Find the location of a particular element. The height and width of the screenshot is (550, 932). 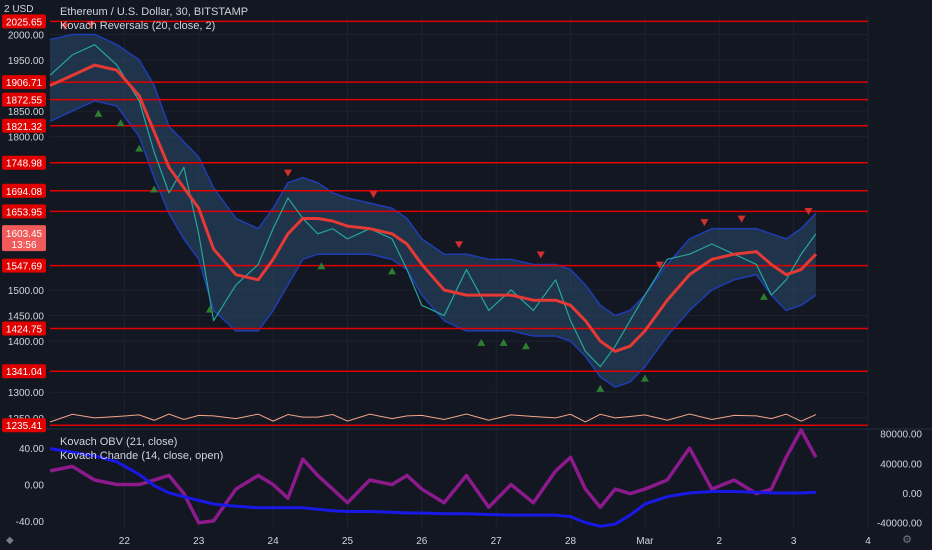

chart-title: Ethereum / U.S. Dollar, 30, BITSTAMP is located at coordinates (154, 12).